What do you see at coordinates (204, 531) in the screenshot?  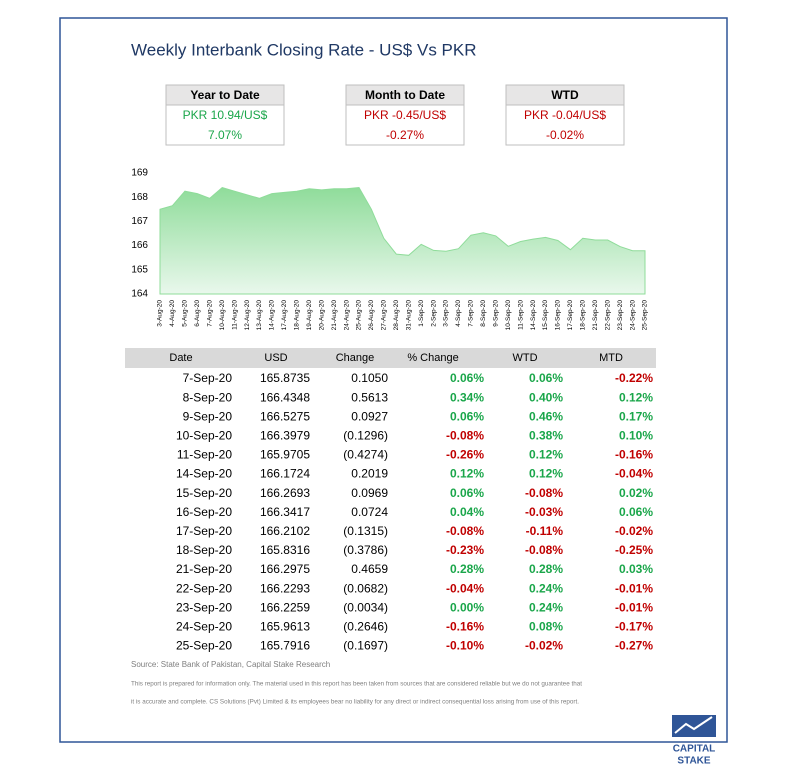 I see `table-cell: 17-Sep-20` at bounding box center [204, 531].